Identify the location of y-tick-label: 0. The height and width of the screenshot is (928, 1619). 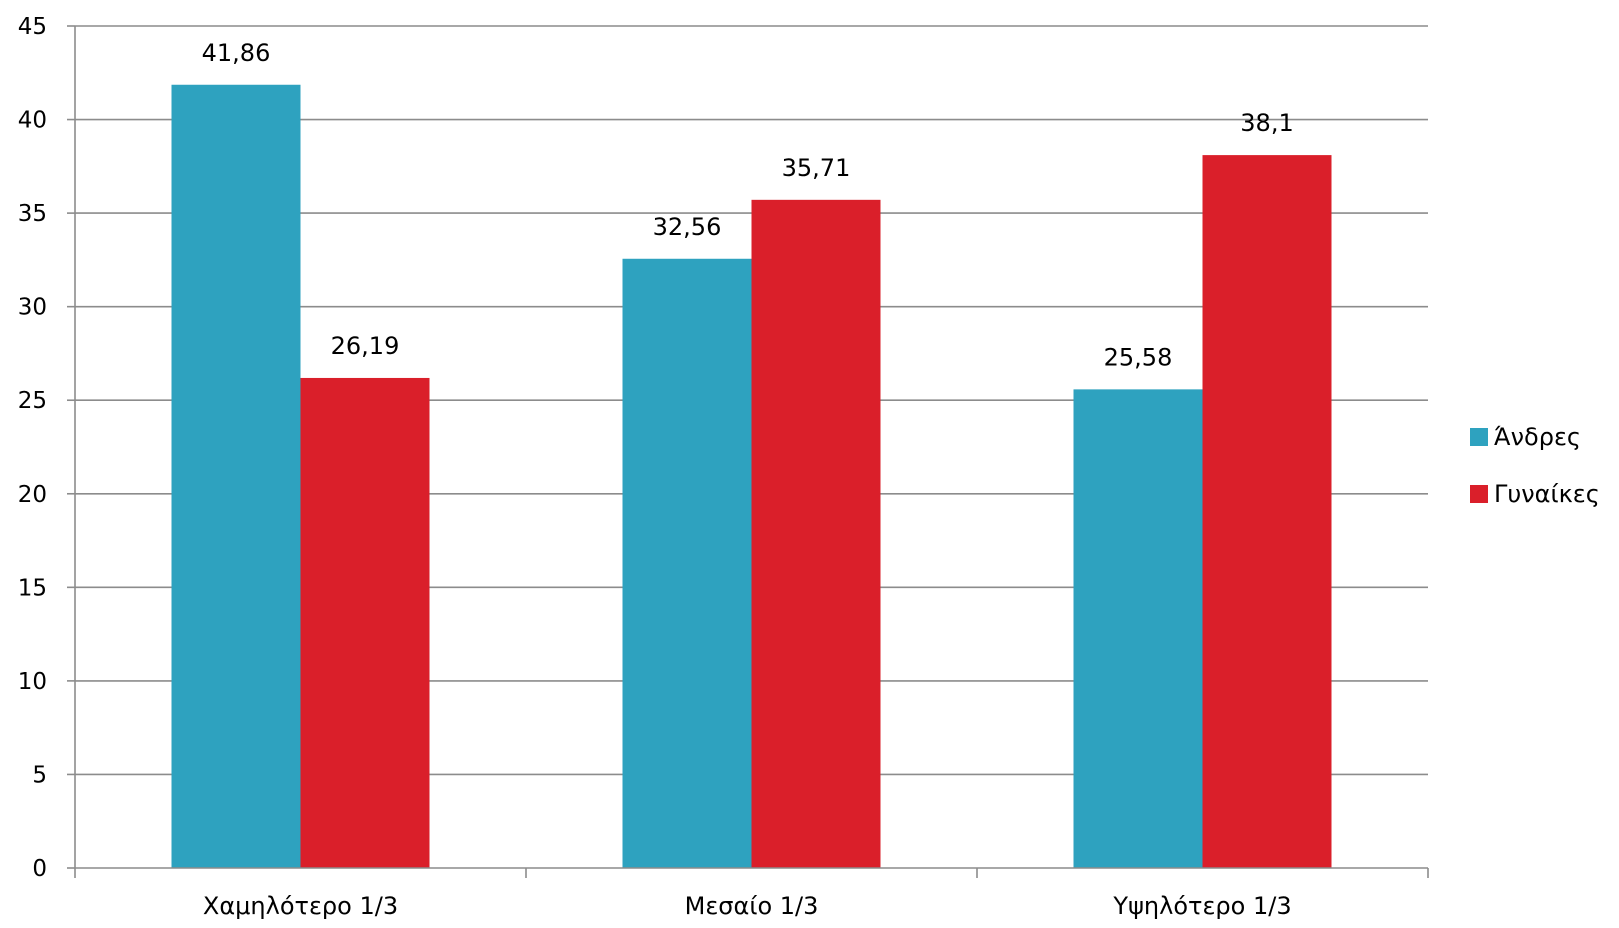
(39, 869).